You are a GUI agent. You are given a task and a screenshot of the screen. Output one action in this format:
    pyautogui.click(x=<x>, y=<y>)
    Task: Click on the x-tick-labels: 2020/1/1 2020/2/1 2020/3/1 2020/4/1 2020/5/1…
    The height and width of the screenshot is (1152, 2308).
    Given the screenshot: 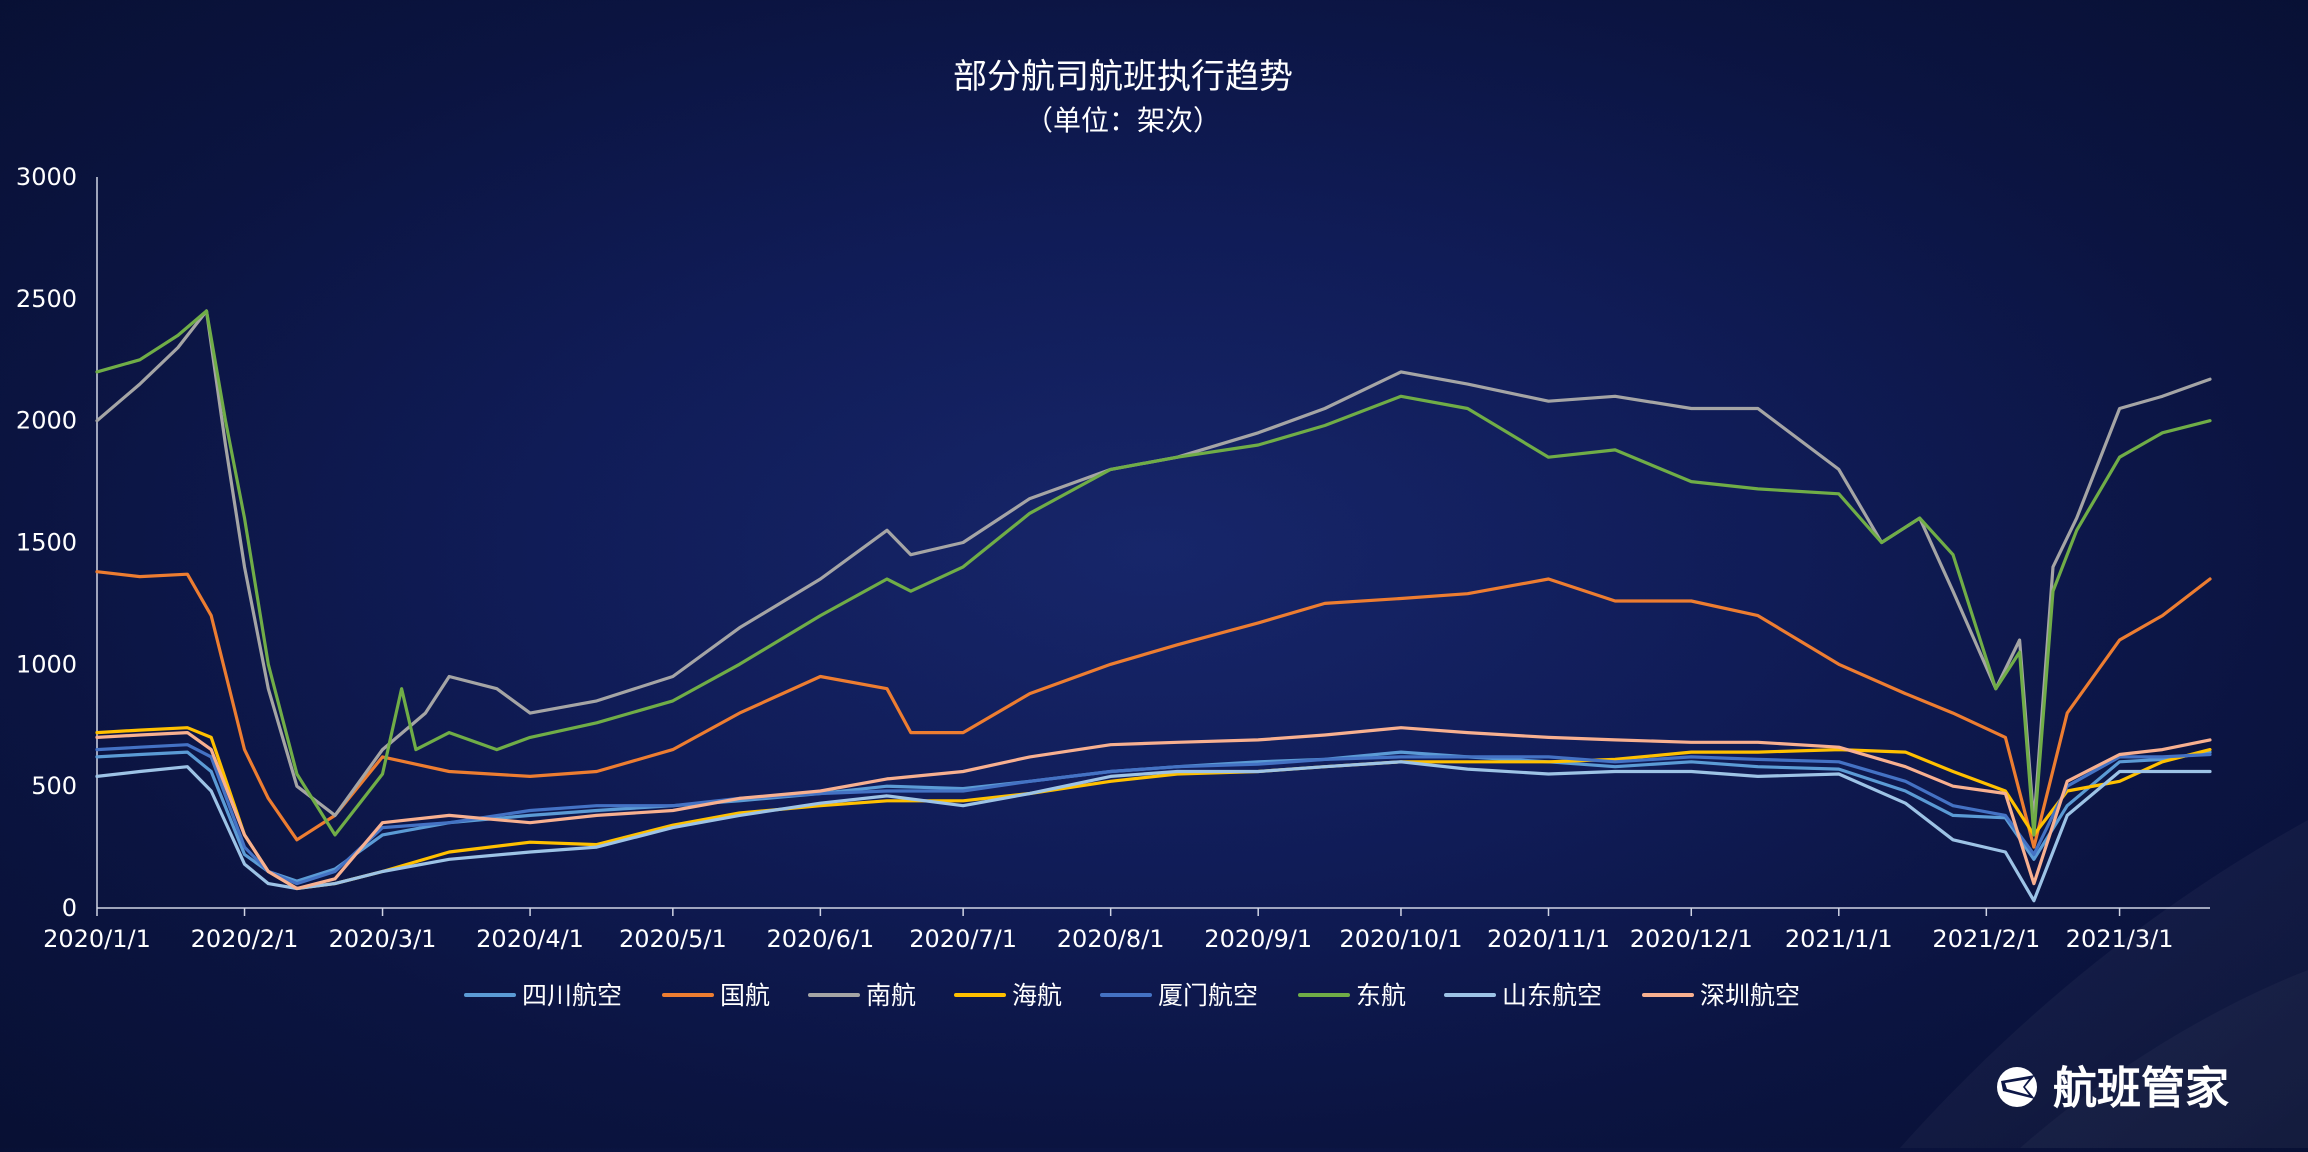 What is the action you would take?
    pyautogui.click(x=1108, y=930)
    